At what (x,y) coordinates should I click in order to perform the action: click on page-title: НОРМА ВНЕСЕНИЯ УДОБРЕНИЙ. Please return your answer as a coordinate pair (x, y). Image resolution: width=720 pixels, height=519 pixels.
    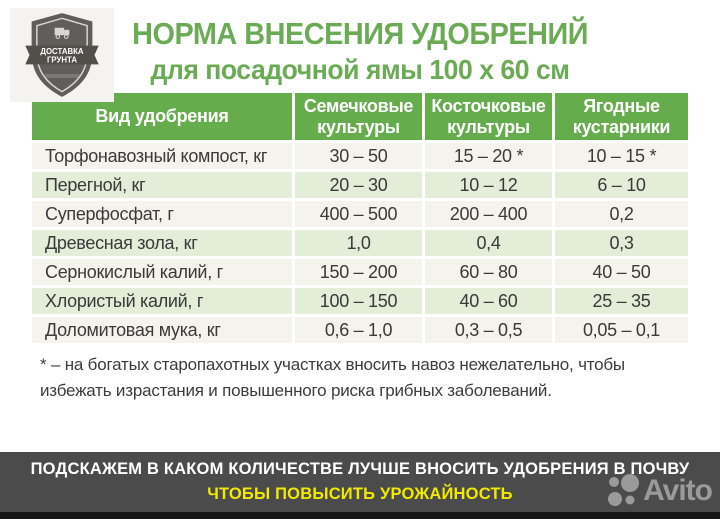
    Looking at the image, I should click on (360, 33).